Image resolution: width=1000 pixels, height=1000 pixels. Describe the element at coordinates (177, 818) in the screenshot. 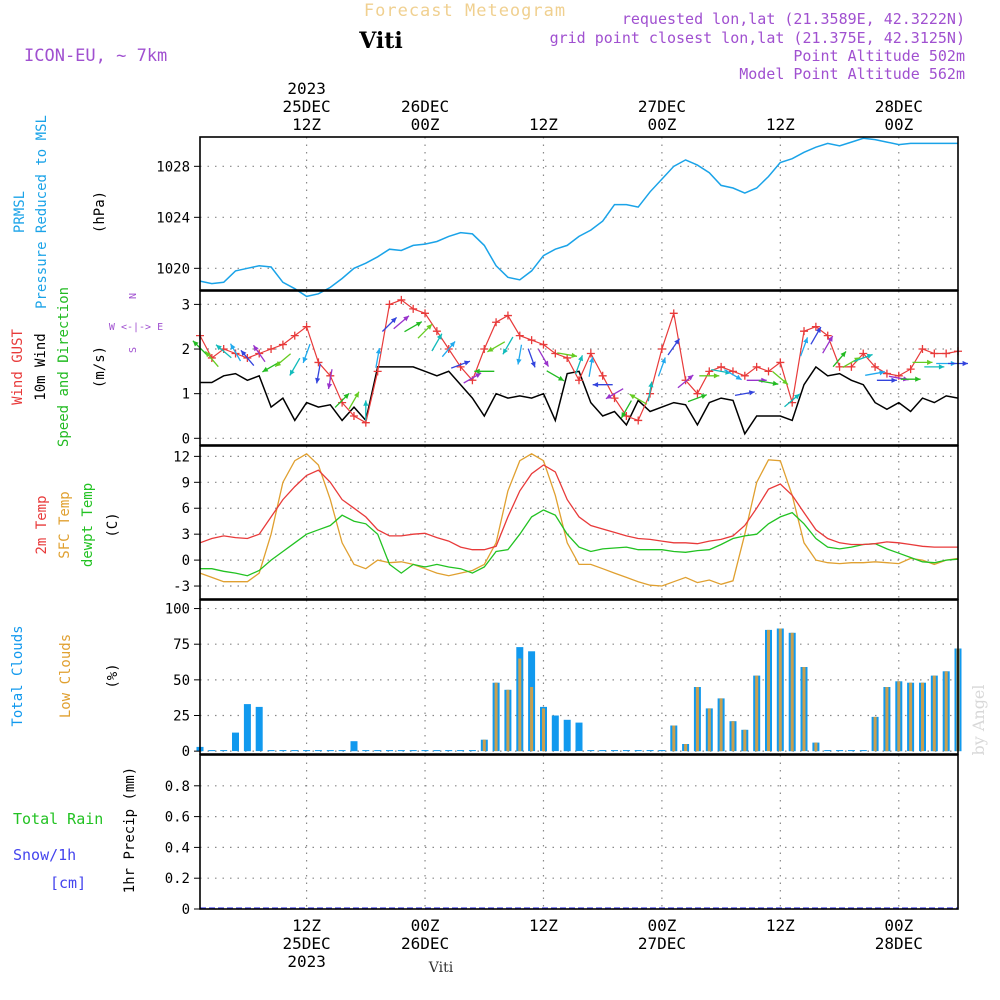

I see `precip-ytick-label: 0.6` at that location.